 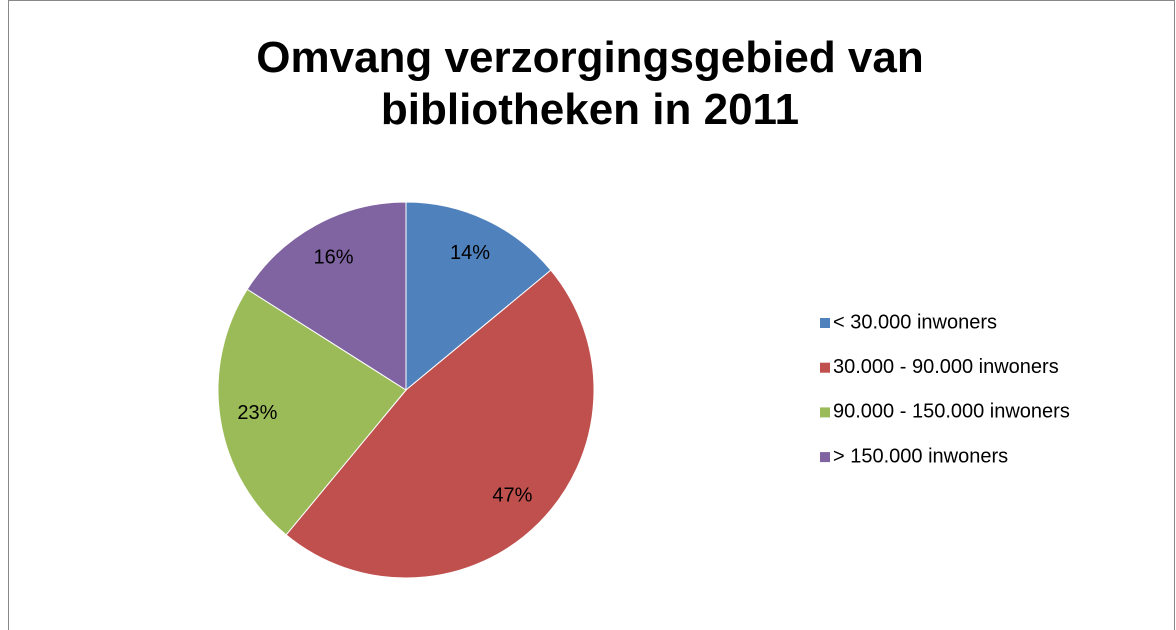 What do you see at coordinates (915, 322) in the screenshot?
I see `legend-label: < 30.000 inwoners` at bounding box center [915, 322].